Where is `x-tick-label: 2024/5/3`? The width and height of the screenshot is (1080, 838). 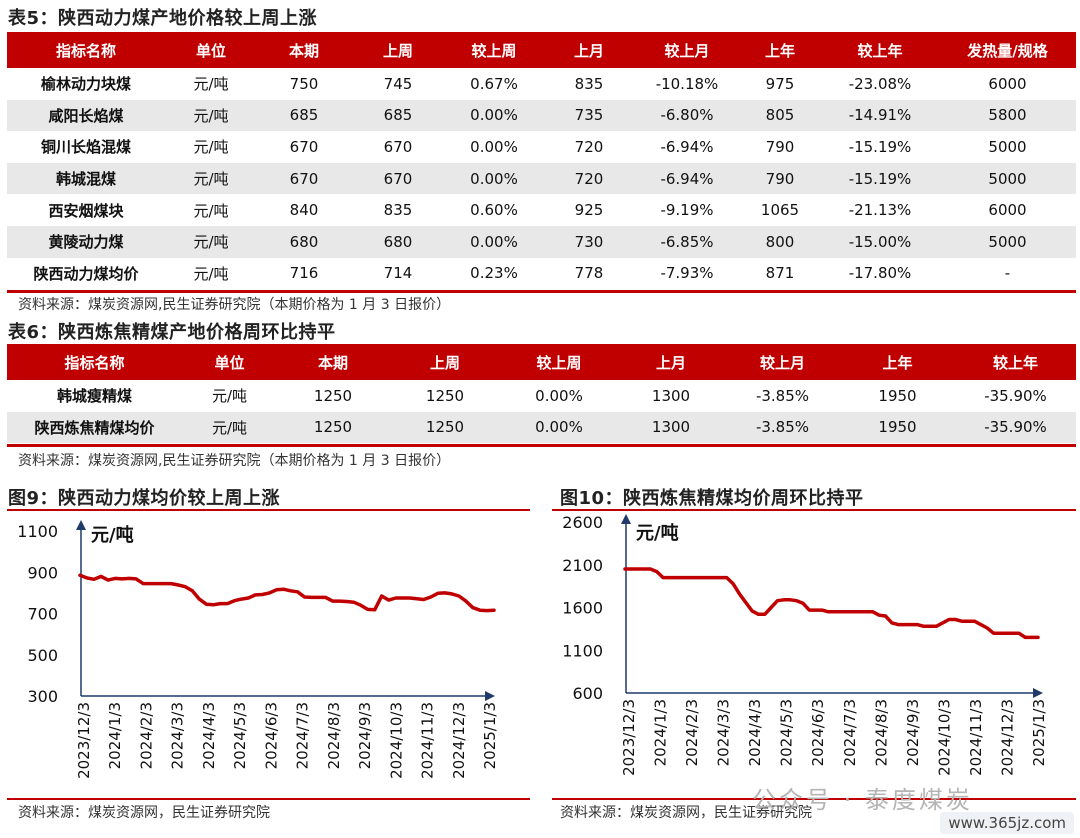 x-tick-label: 2024/5/3 is located at coordinates (240, 735).